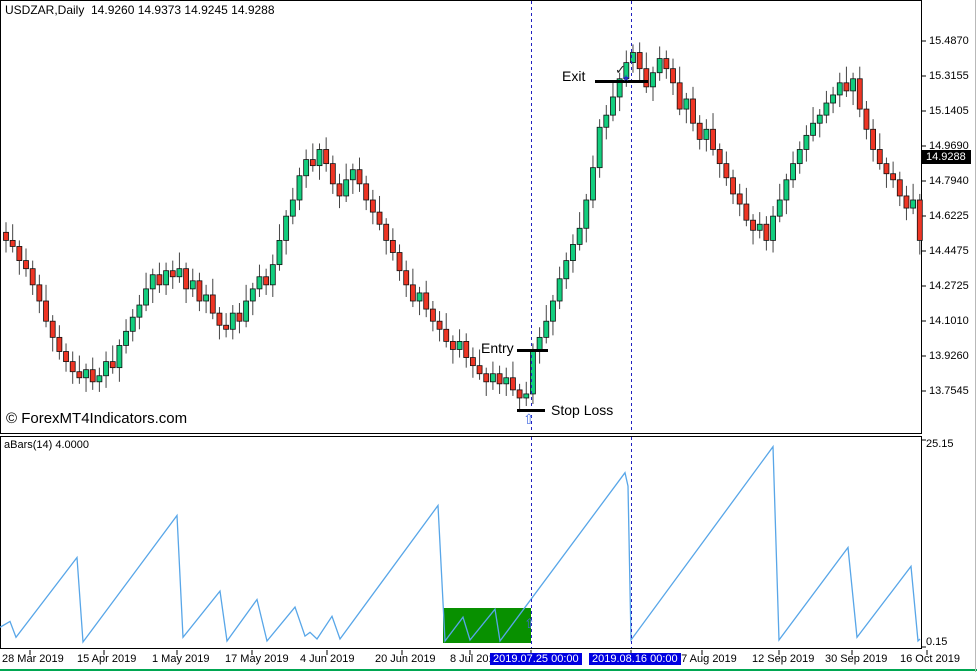 This screenshot has width=977, height=672. I want to click on price-axis-label: 15.3155, so click(949, 76).